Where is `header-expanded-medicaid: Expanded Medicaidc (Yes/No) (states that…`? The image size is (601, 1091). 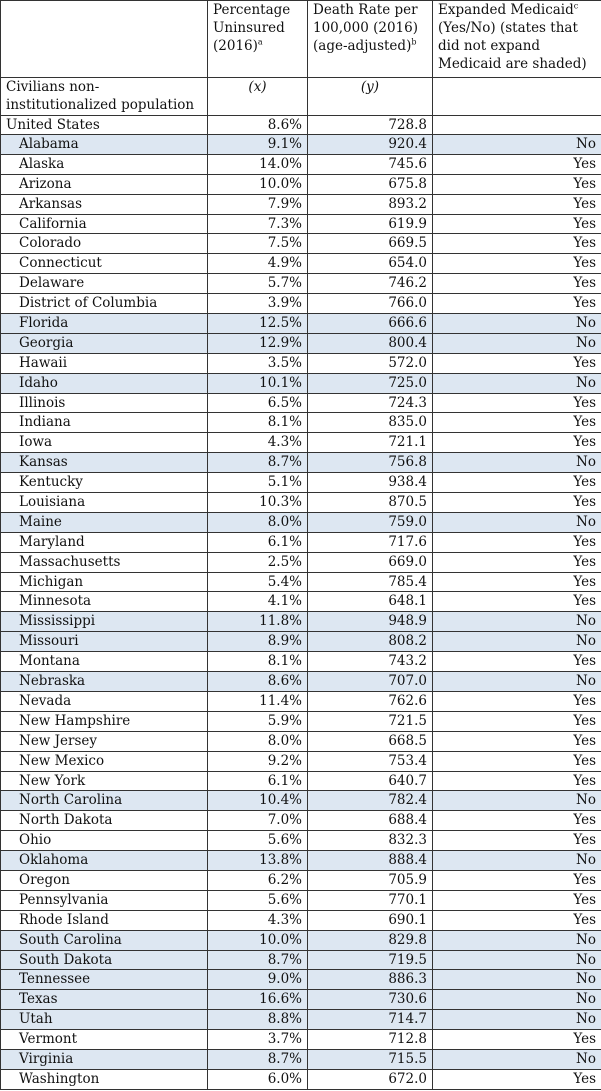 header-expanded-medicaid: Expanded Medicaidc (Yes/No) (states that… is located at coordinates (516, 39).